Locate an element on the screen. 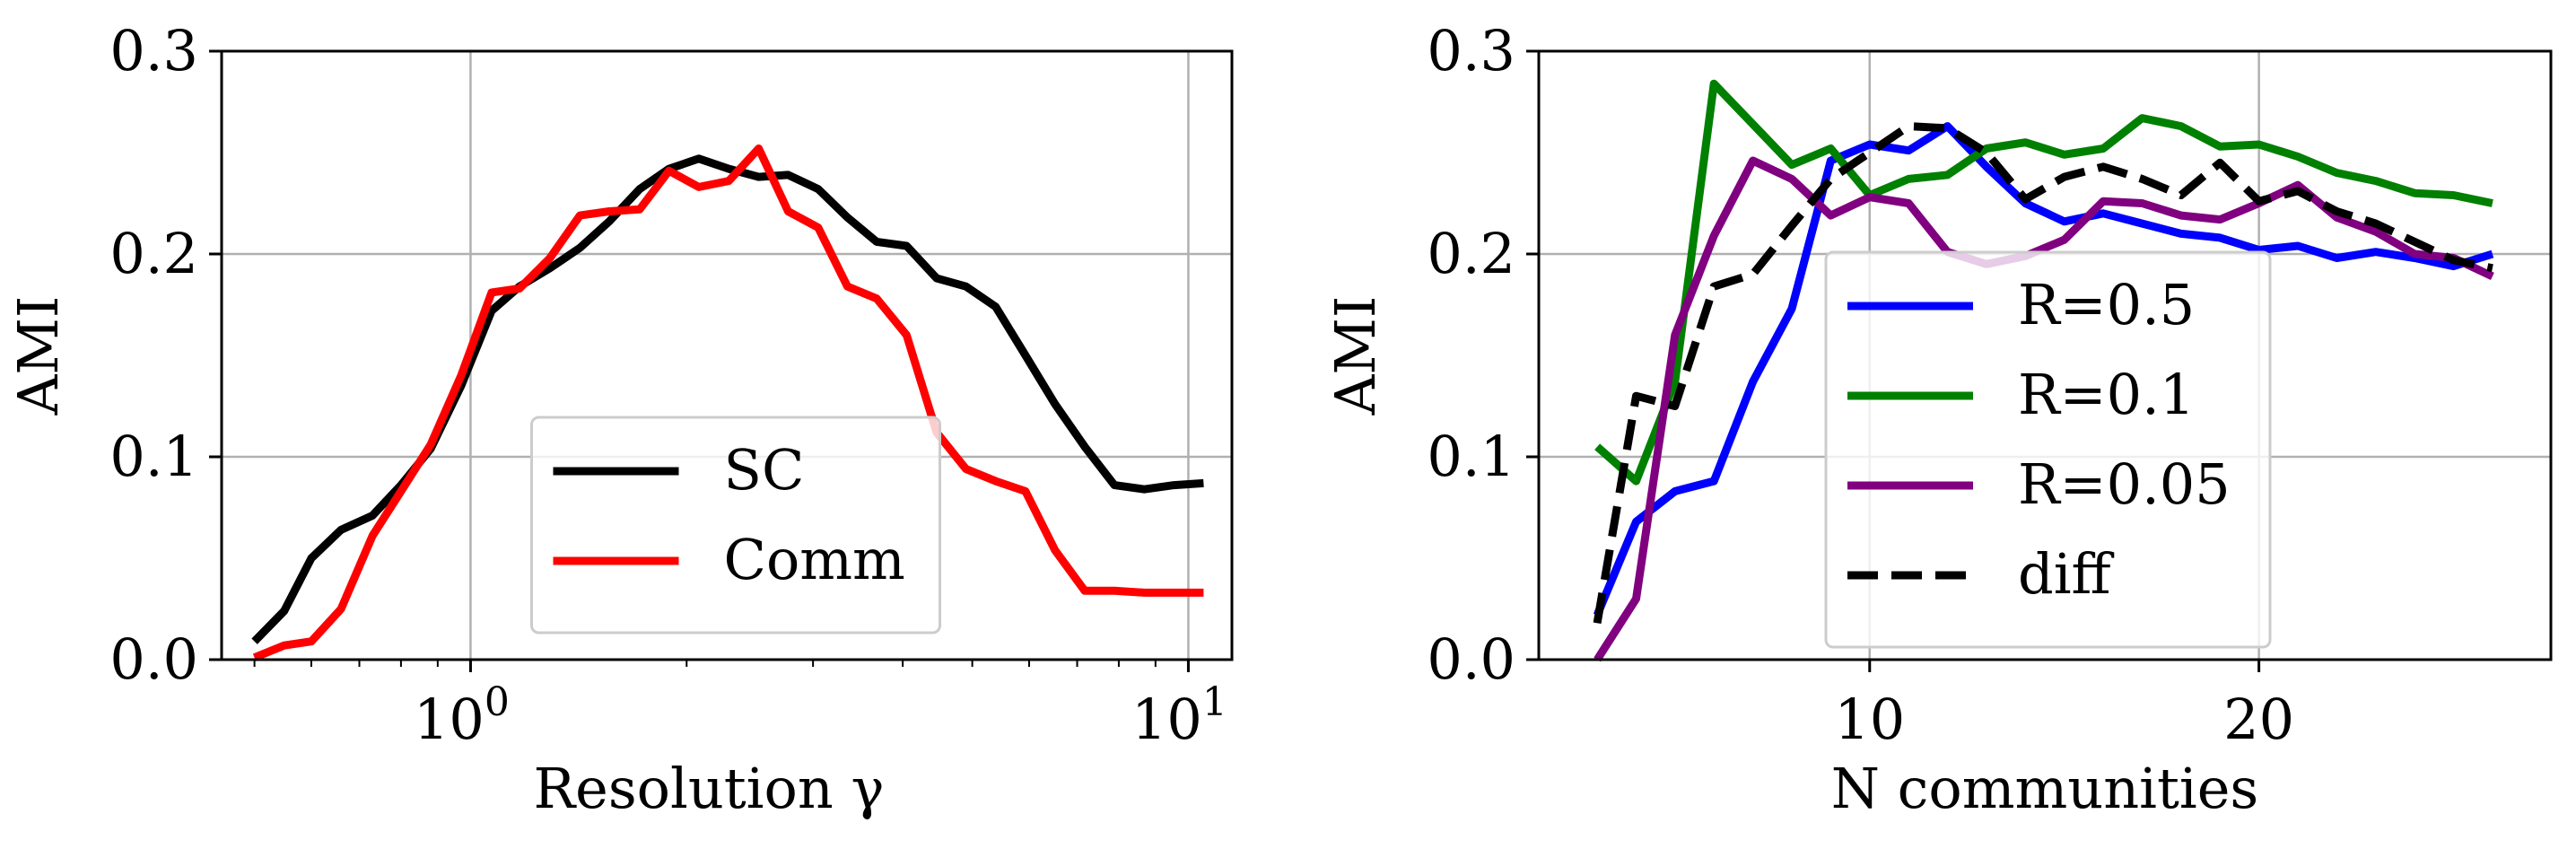 Image resolution: width=2576 pixels, height=849 pixels. legend-box is located at coordinates (2048, 449).